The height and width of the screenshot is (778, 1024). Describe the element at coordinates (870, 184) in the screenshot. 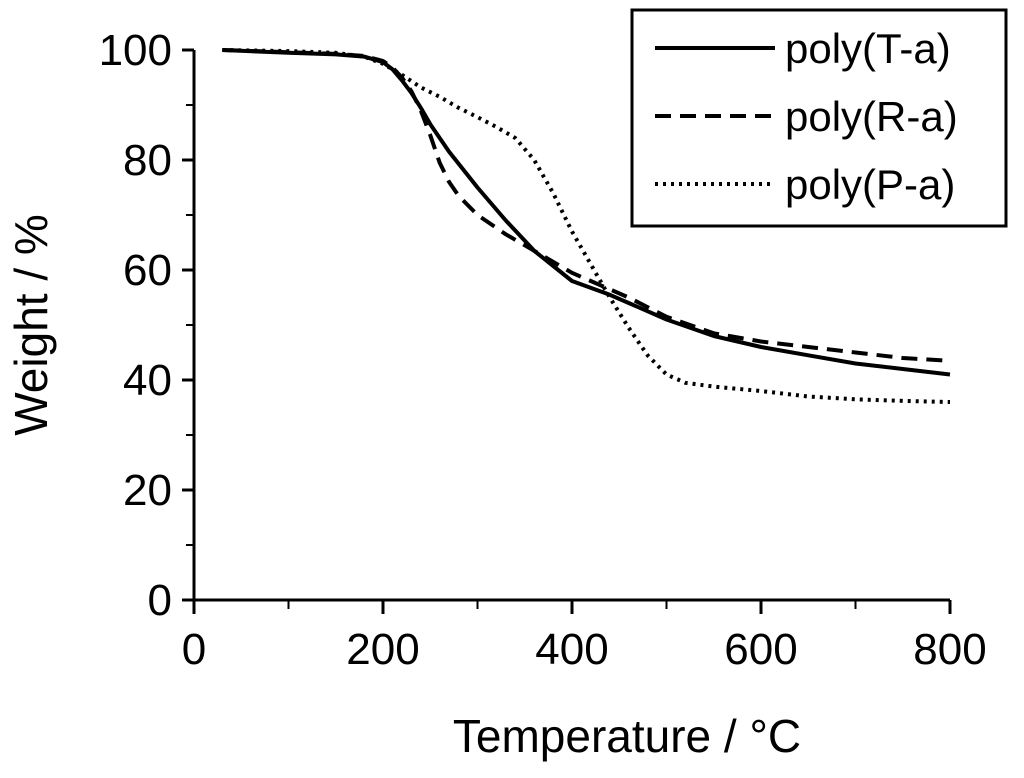

I see `legend-label-3: poly(P-a)` at that location.